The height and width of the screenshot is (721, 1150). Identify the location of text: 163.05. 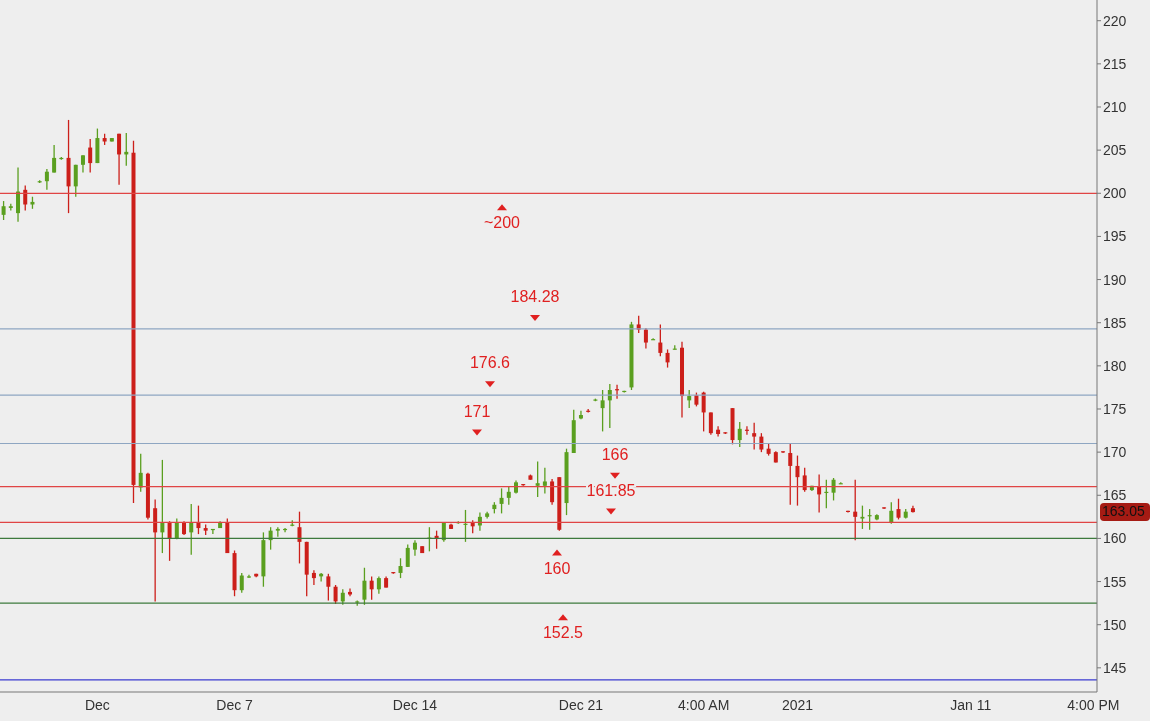
(1124, 510).